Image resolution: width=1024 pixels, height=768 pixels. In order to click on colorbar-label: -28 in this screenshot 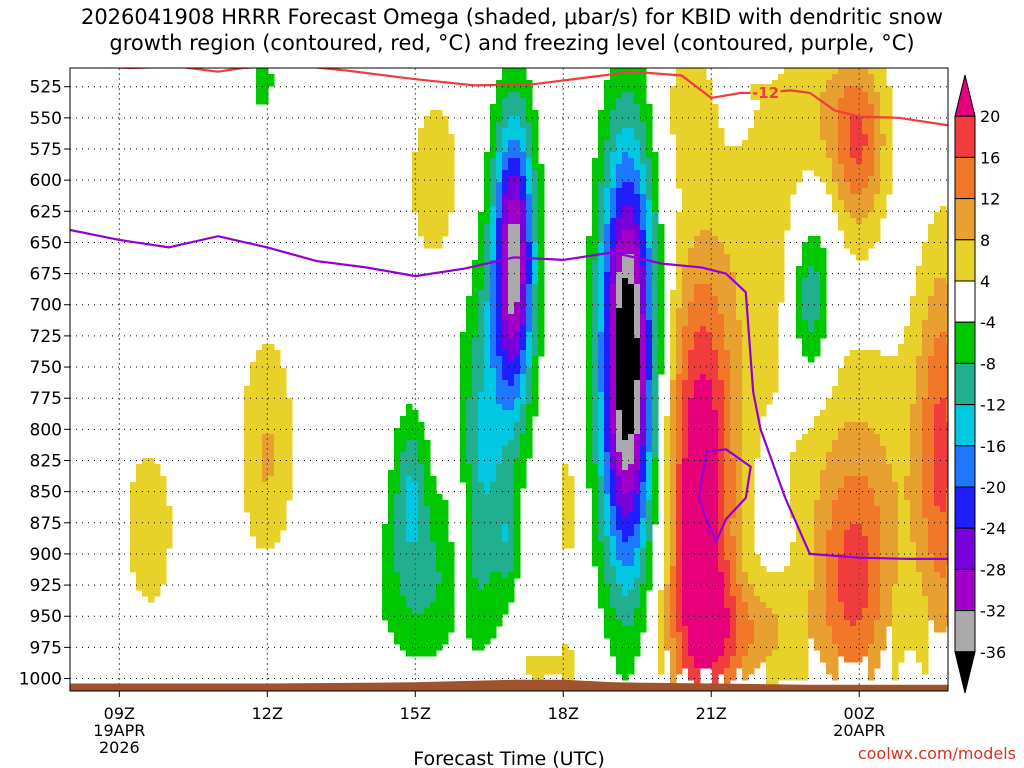, I will do `click(993, 569)`.